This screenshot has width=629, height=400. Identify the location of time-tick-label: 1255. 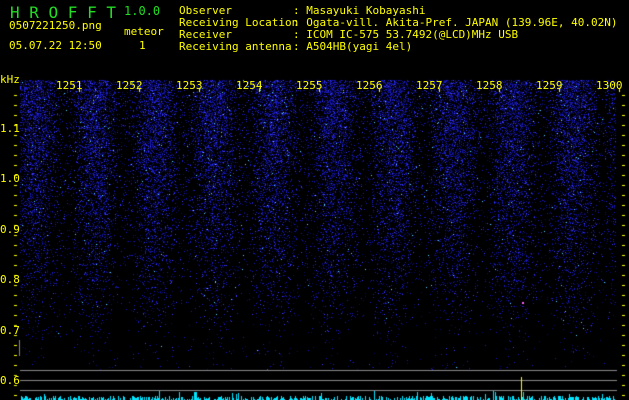
(309, 85).